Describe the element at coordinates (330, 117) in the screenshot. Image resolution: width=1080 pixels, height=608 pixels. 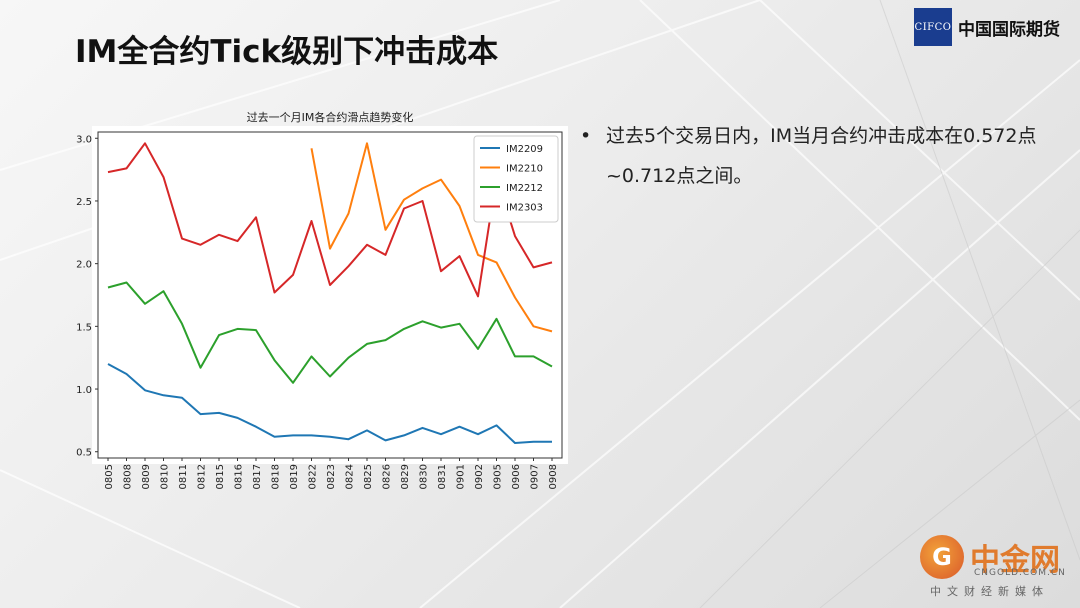
I see `chart-title: 过去一个月IM各合约滑点趋势变化` at that location.